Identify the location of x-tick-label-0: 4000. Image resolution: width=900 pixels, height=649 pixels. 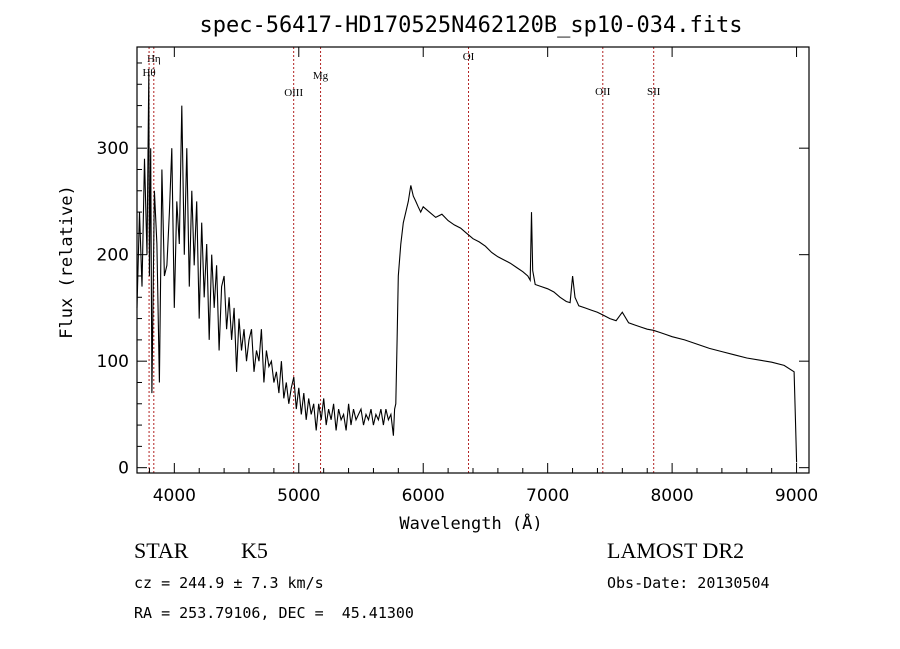
(174, 496).